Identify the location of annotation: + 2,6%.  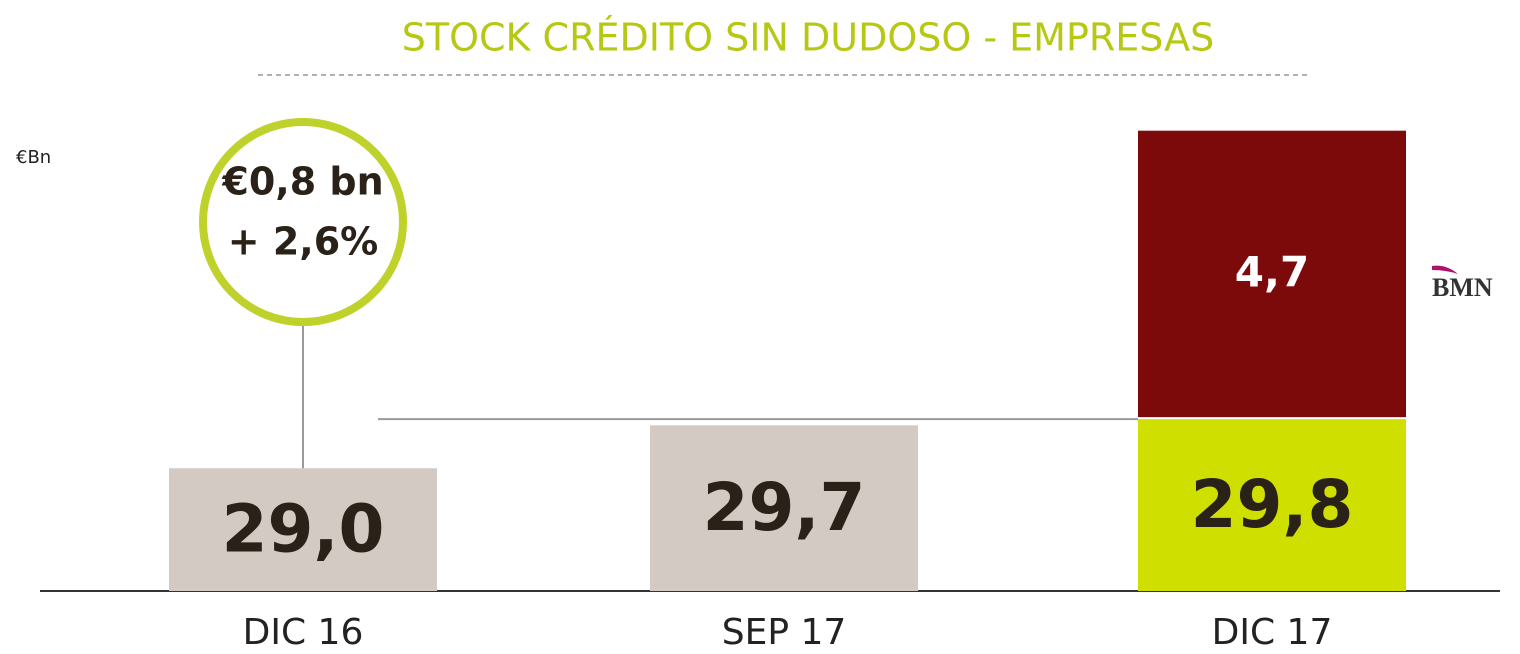
(303, 242).